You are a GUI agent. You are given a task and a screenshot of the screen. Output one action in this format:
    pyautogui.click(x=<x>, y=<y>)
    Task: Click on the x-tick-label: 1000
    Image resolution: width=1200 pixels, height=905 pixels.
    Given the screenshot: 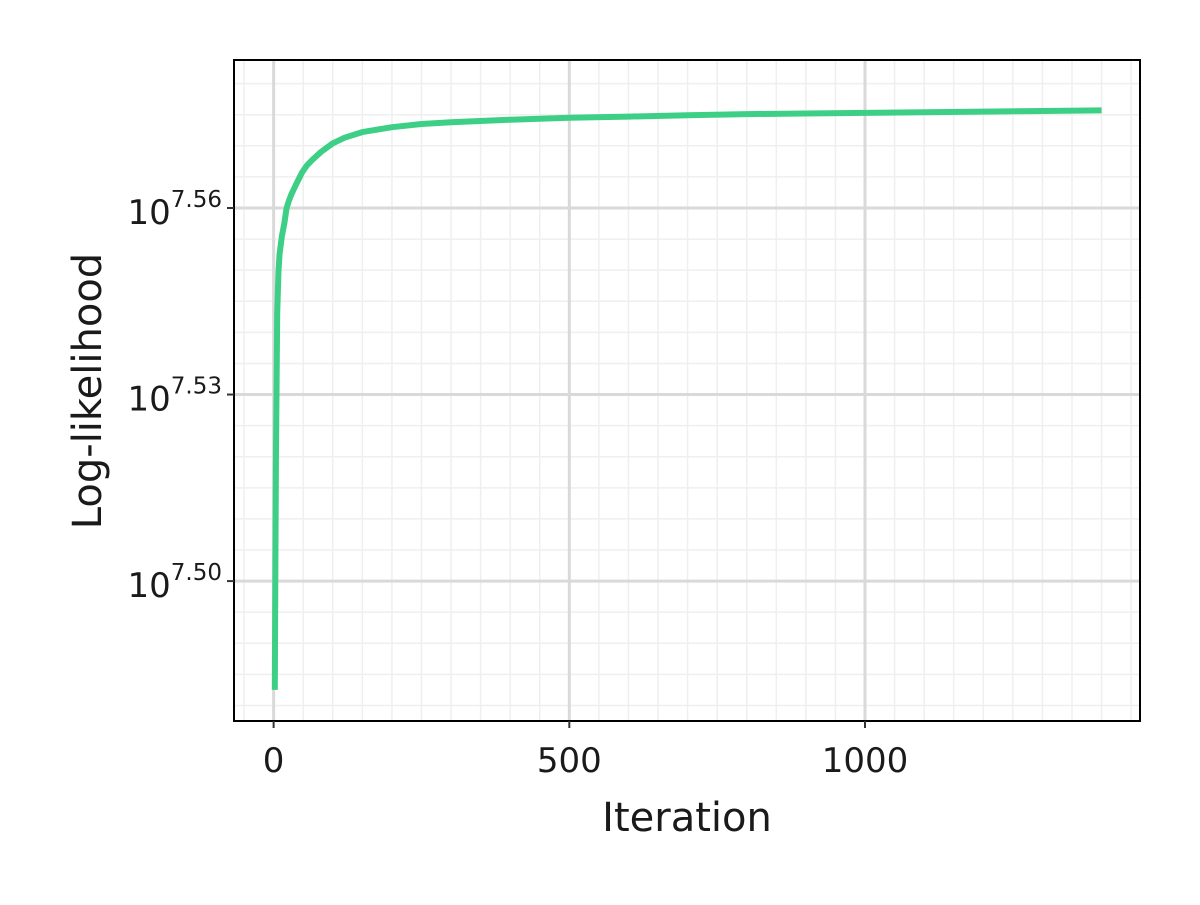 What is the action you would take?
    pyautogui.click(x=865, y=761)
    